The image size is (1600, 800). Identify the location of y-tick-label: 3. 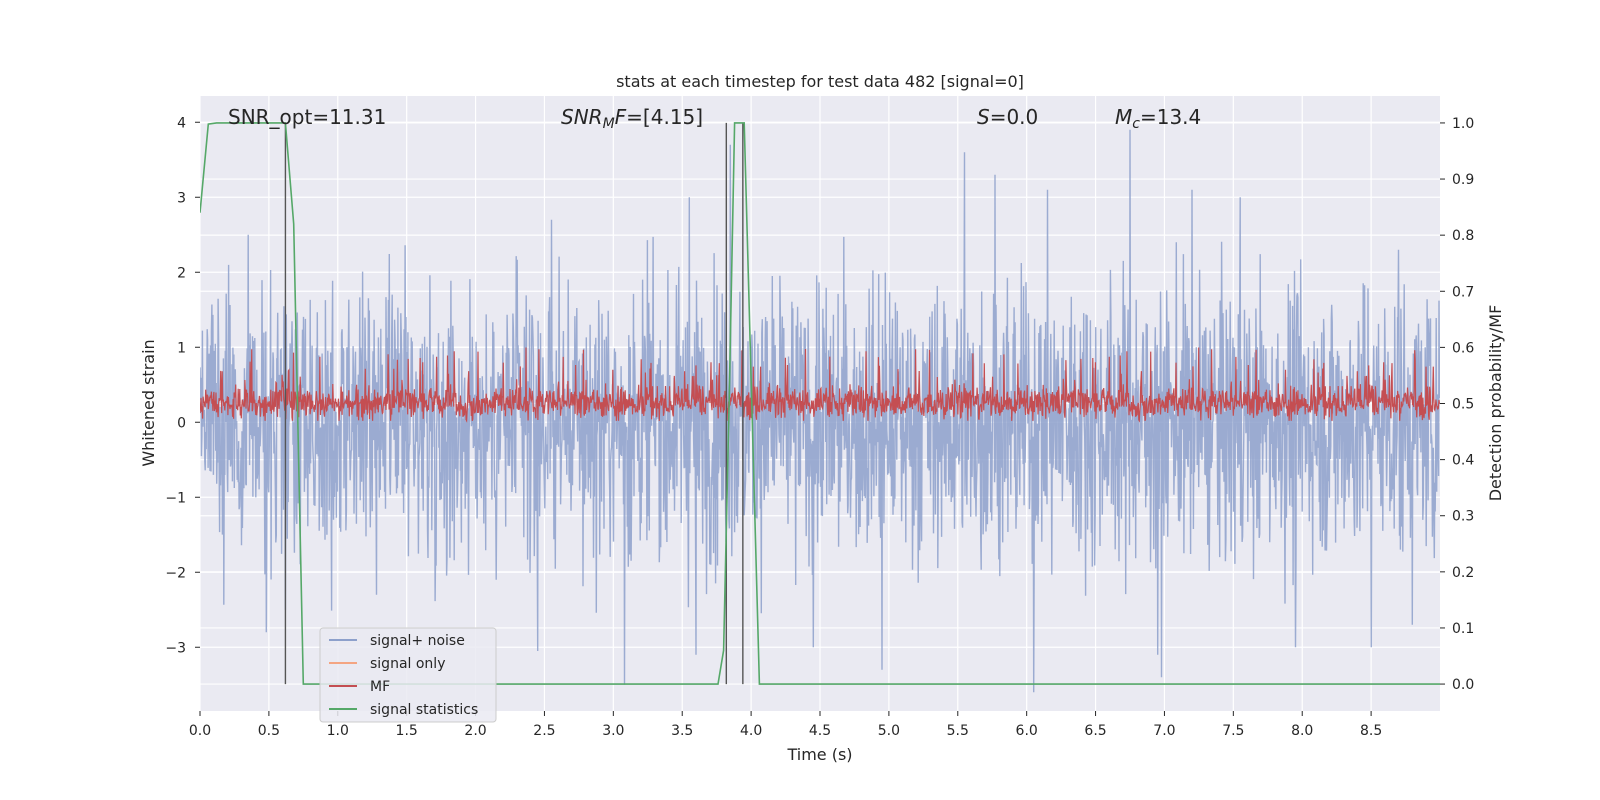
(181, 198).